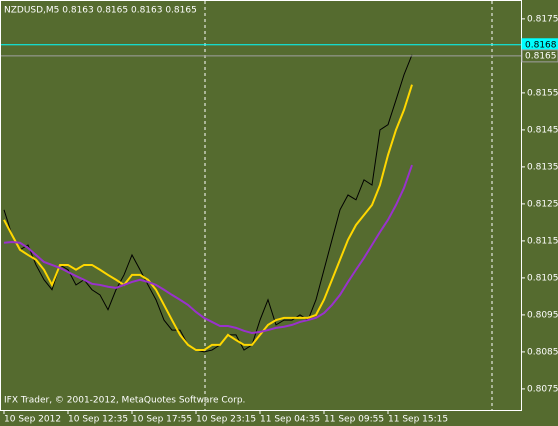  What do you see at coordinates (290, 420) in the screenshot?
I see `x-tick-label: 11 Sep 04:35` at bounding box center [290, 420].